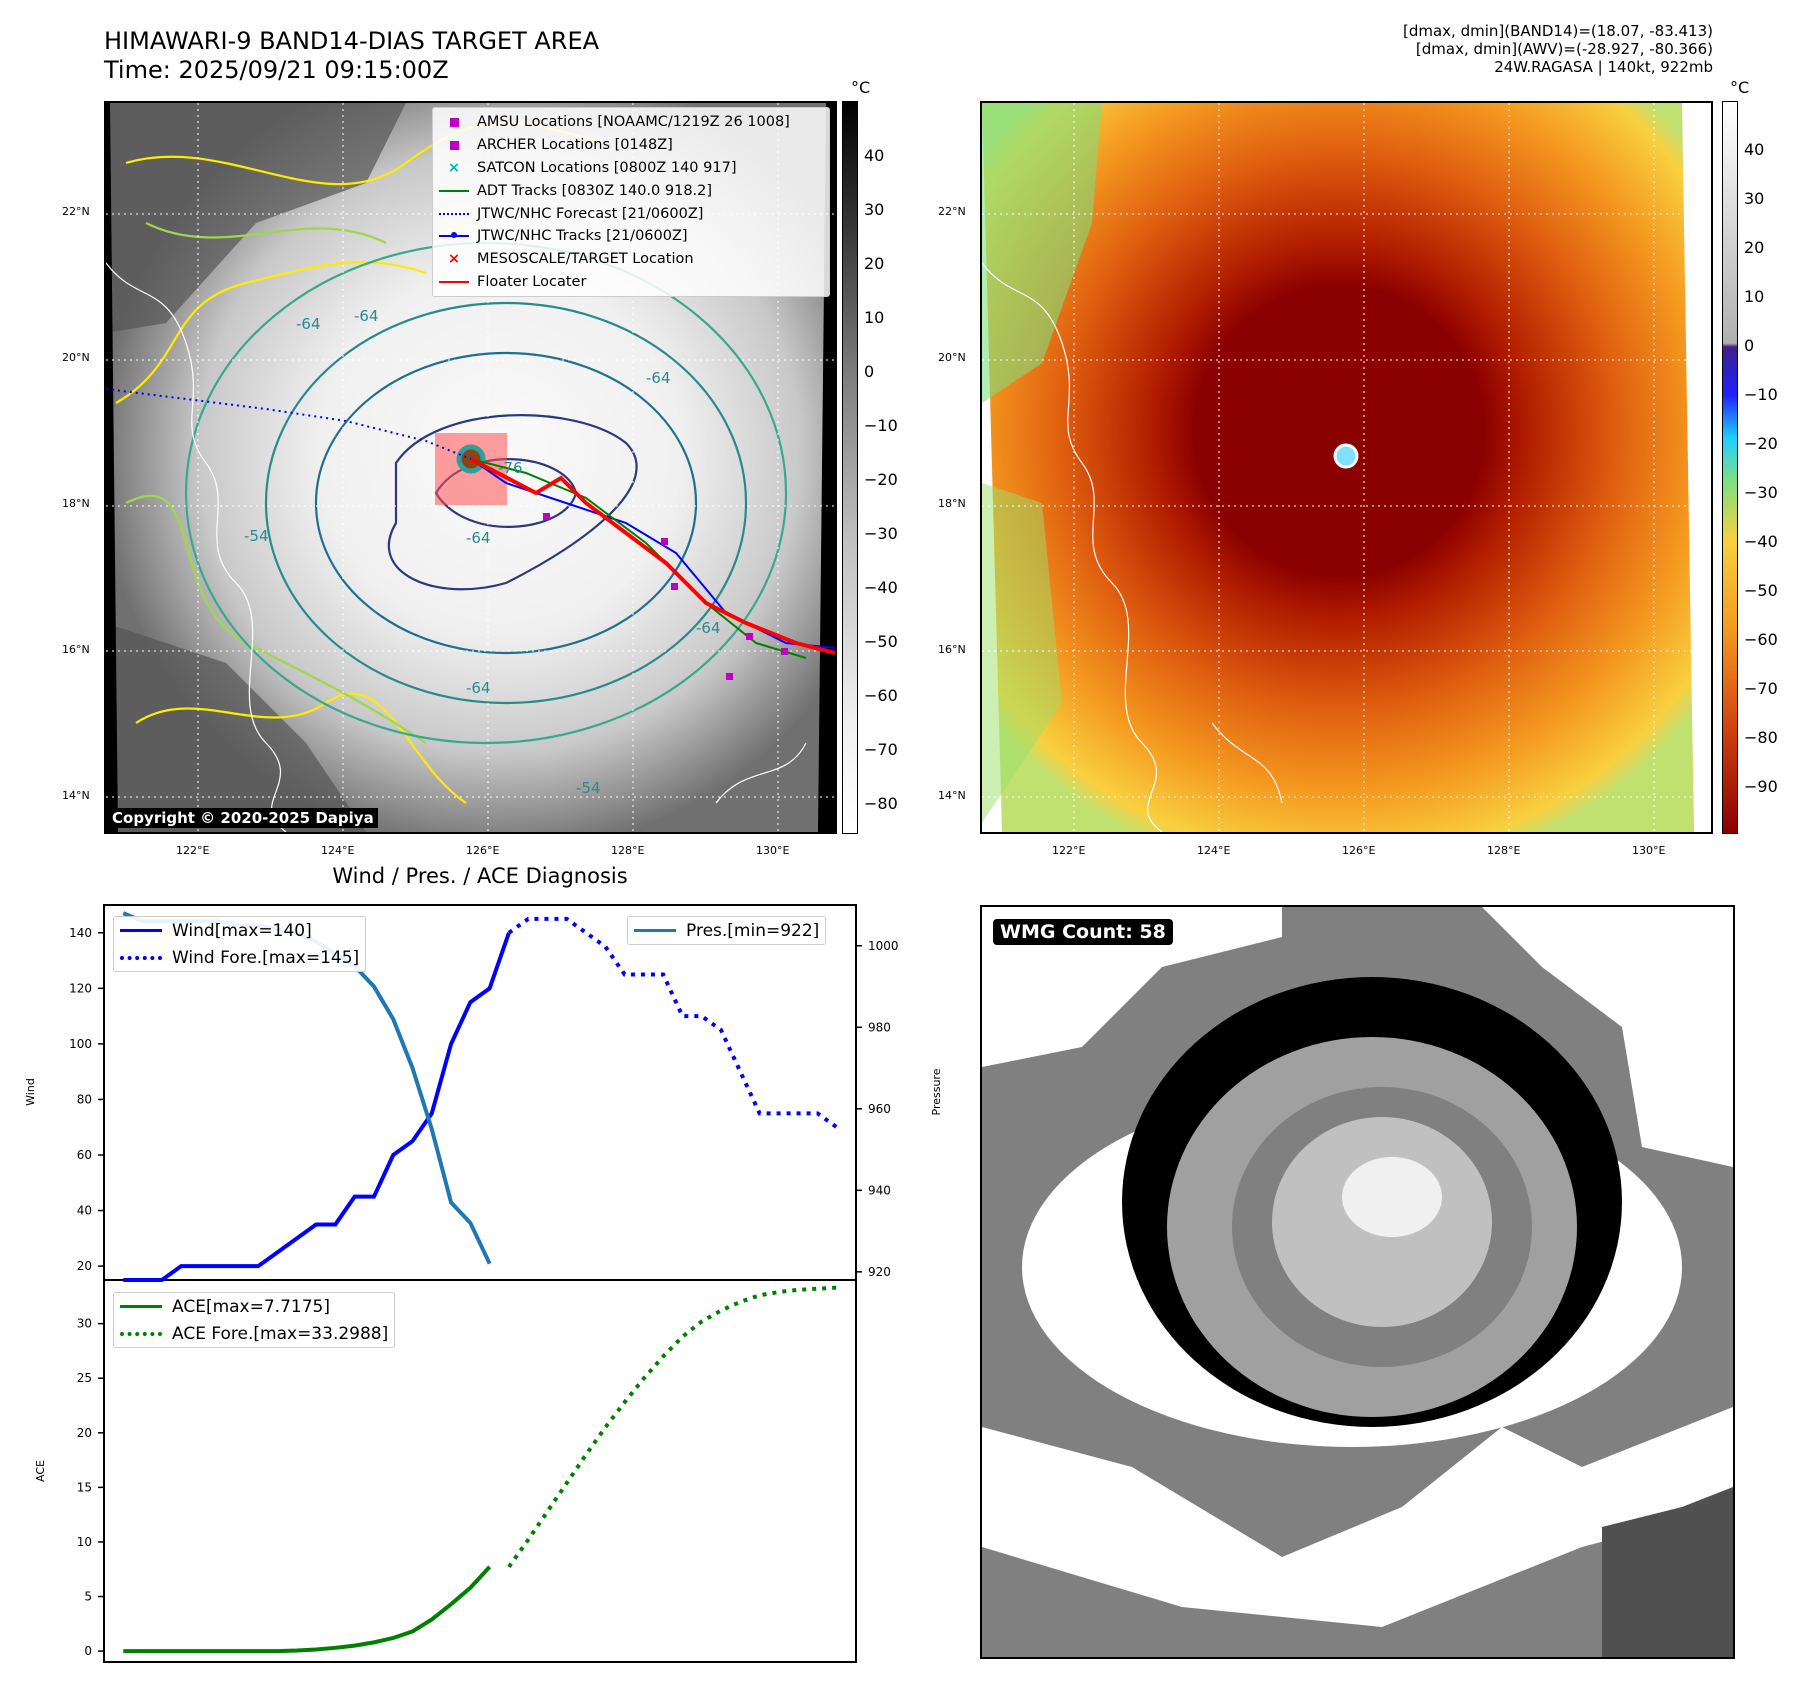 The image size is (1797, 1690). I want to click on x-marker-icon: ×, so click(454, 259).